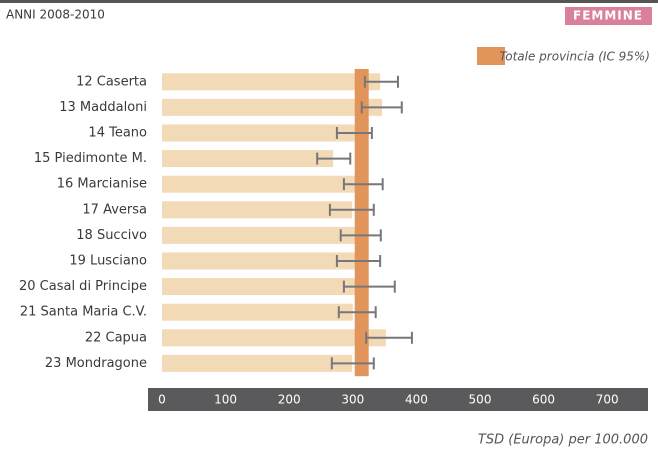  What do you see at coordinates (352, 400) in the screenshot?
I see `x-tick-label: 300` at bounding box center [352, 400].